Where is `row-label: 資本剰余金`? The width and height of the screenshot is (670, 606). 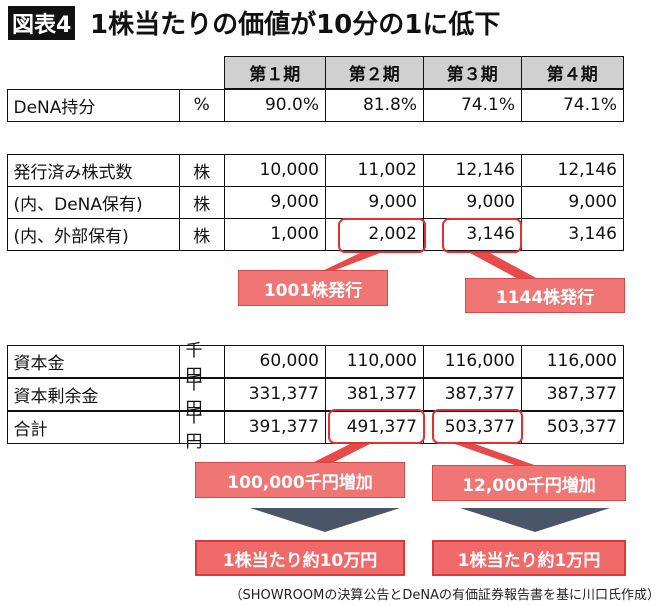 row-label: 資本剰余金 is located at coordinates (93, 394).